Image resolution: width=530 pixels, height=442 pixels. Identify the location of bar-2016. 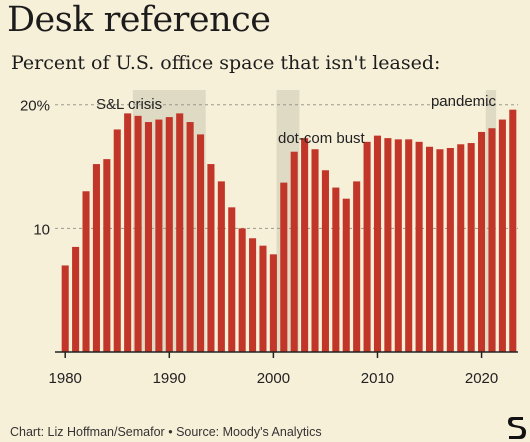
(440, 250).